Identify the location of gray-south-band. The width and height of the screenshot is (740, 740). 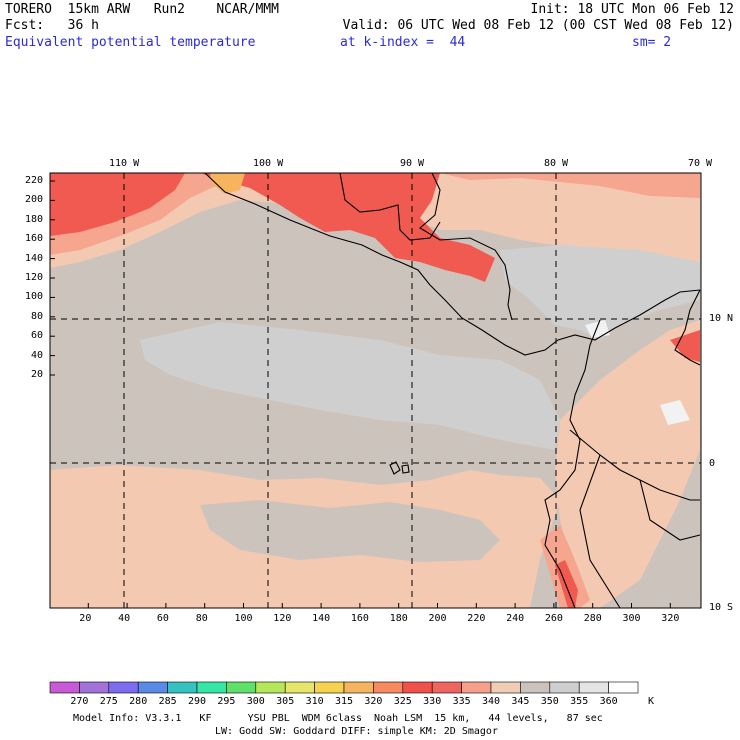
(350, 531).